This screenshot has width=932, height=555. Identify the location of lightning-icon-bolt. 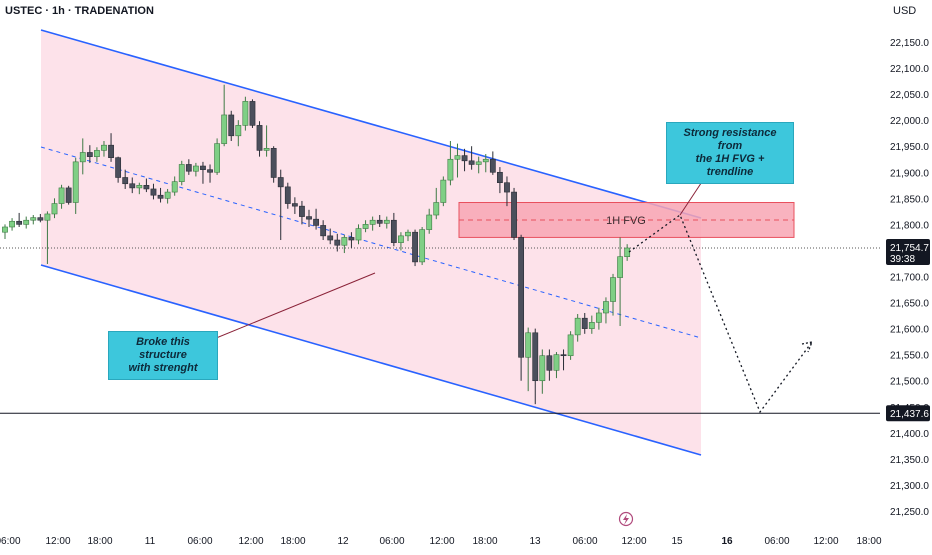
(626, 519).